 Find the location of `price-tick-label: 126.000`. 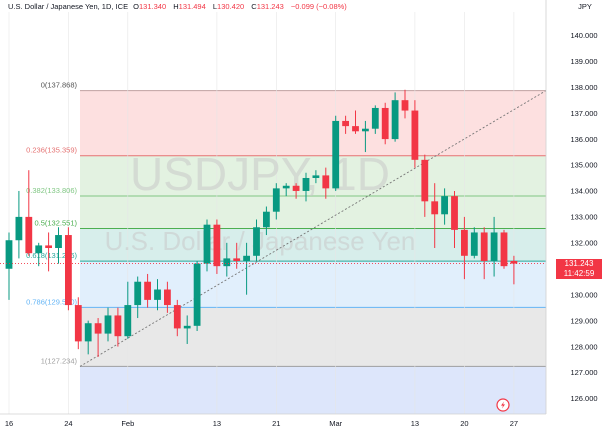

price-tick-label: 126.000 is located at coordinates (583, 398).